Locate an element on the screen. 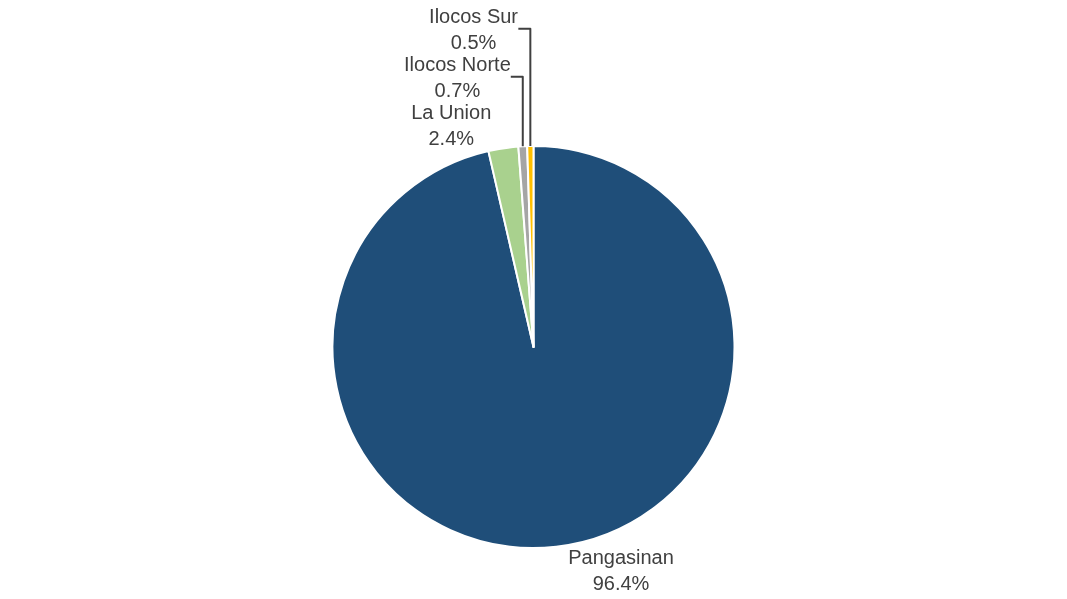  data-label: 2.4% is located at coordinates (451, 137).